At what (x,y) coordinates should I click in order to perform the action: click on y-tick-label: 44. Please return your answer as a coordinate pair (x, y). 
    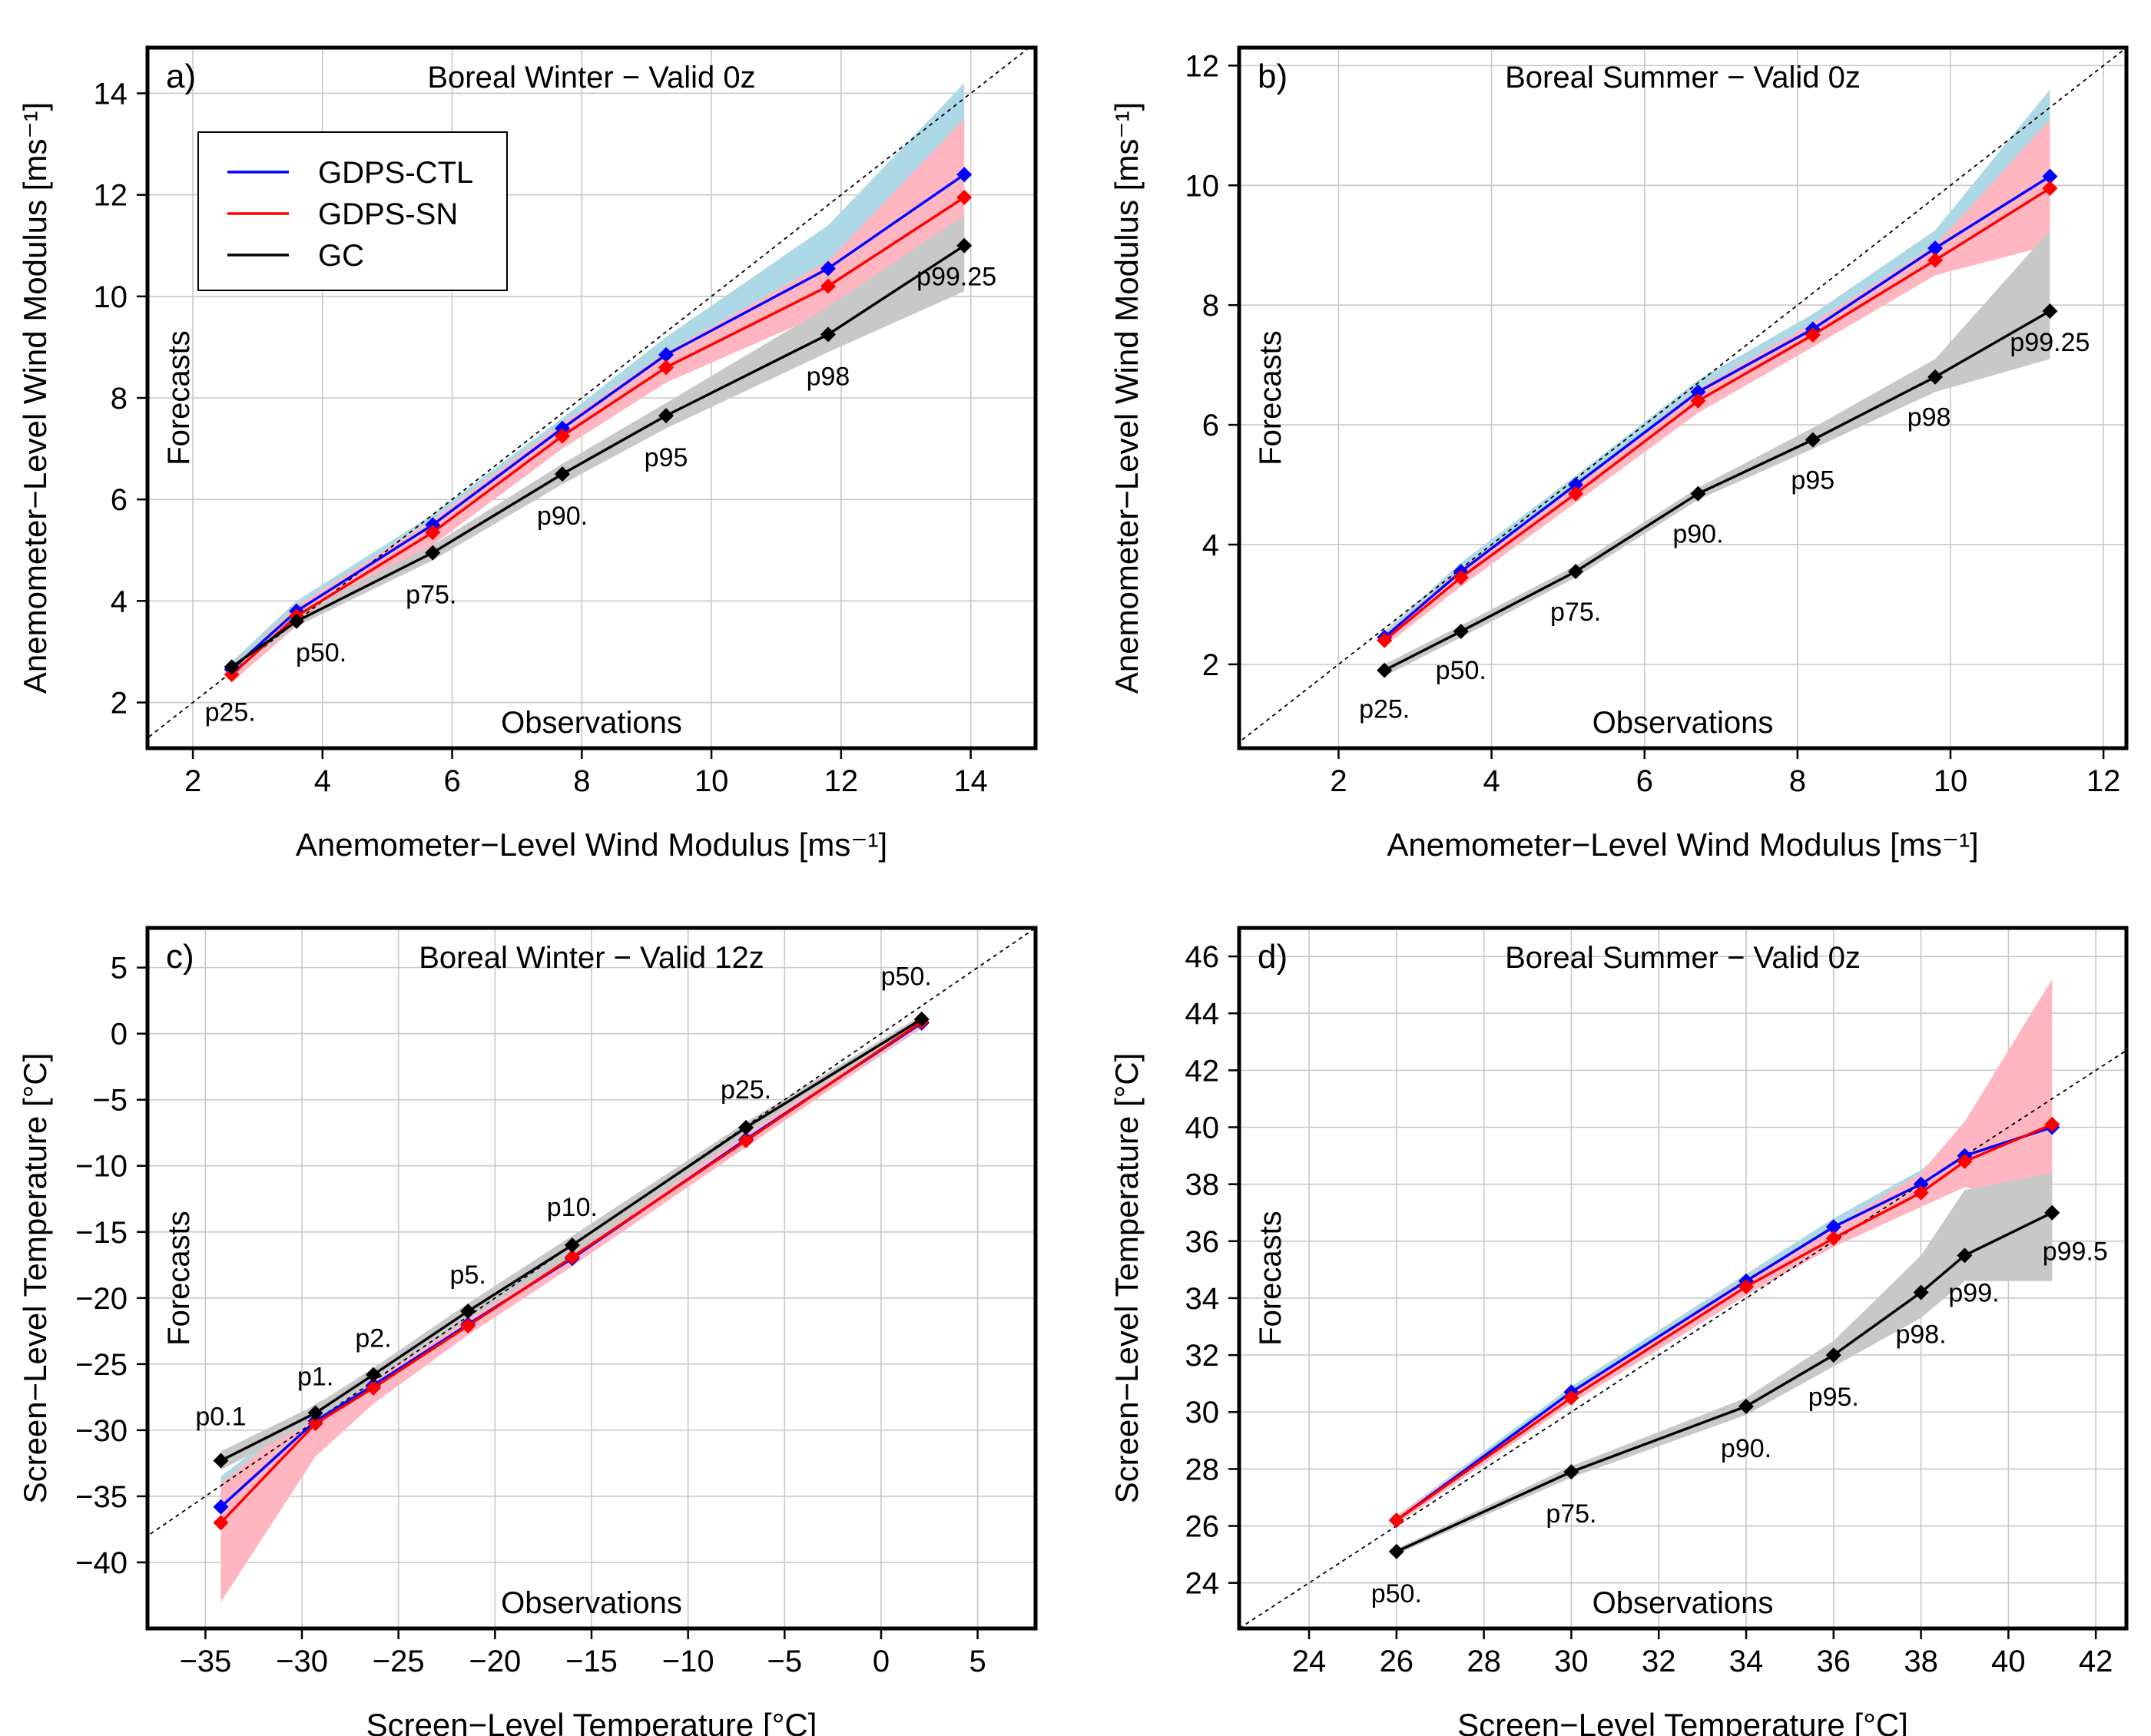
    Looking at the image, I should click on (1202, 1014).